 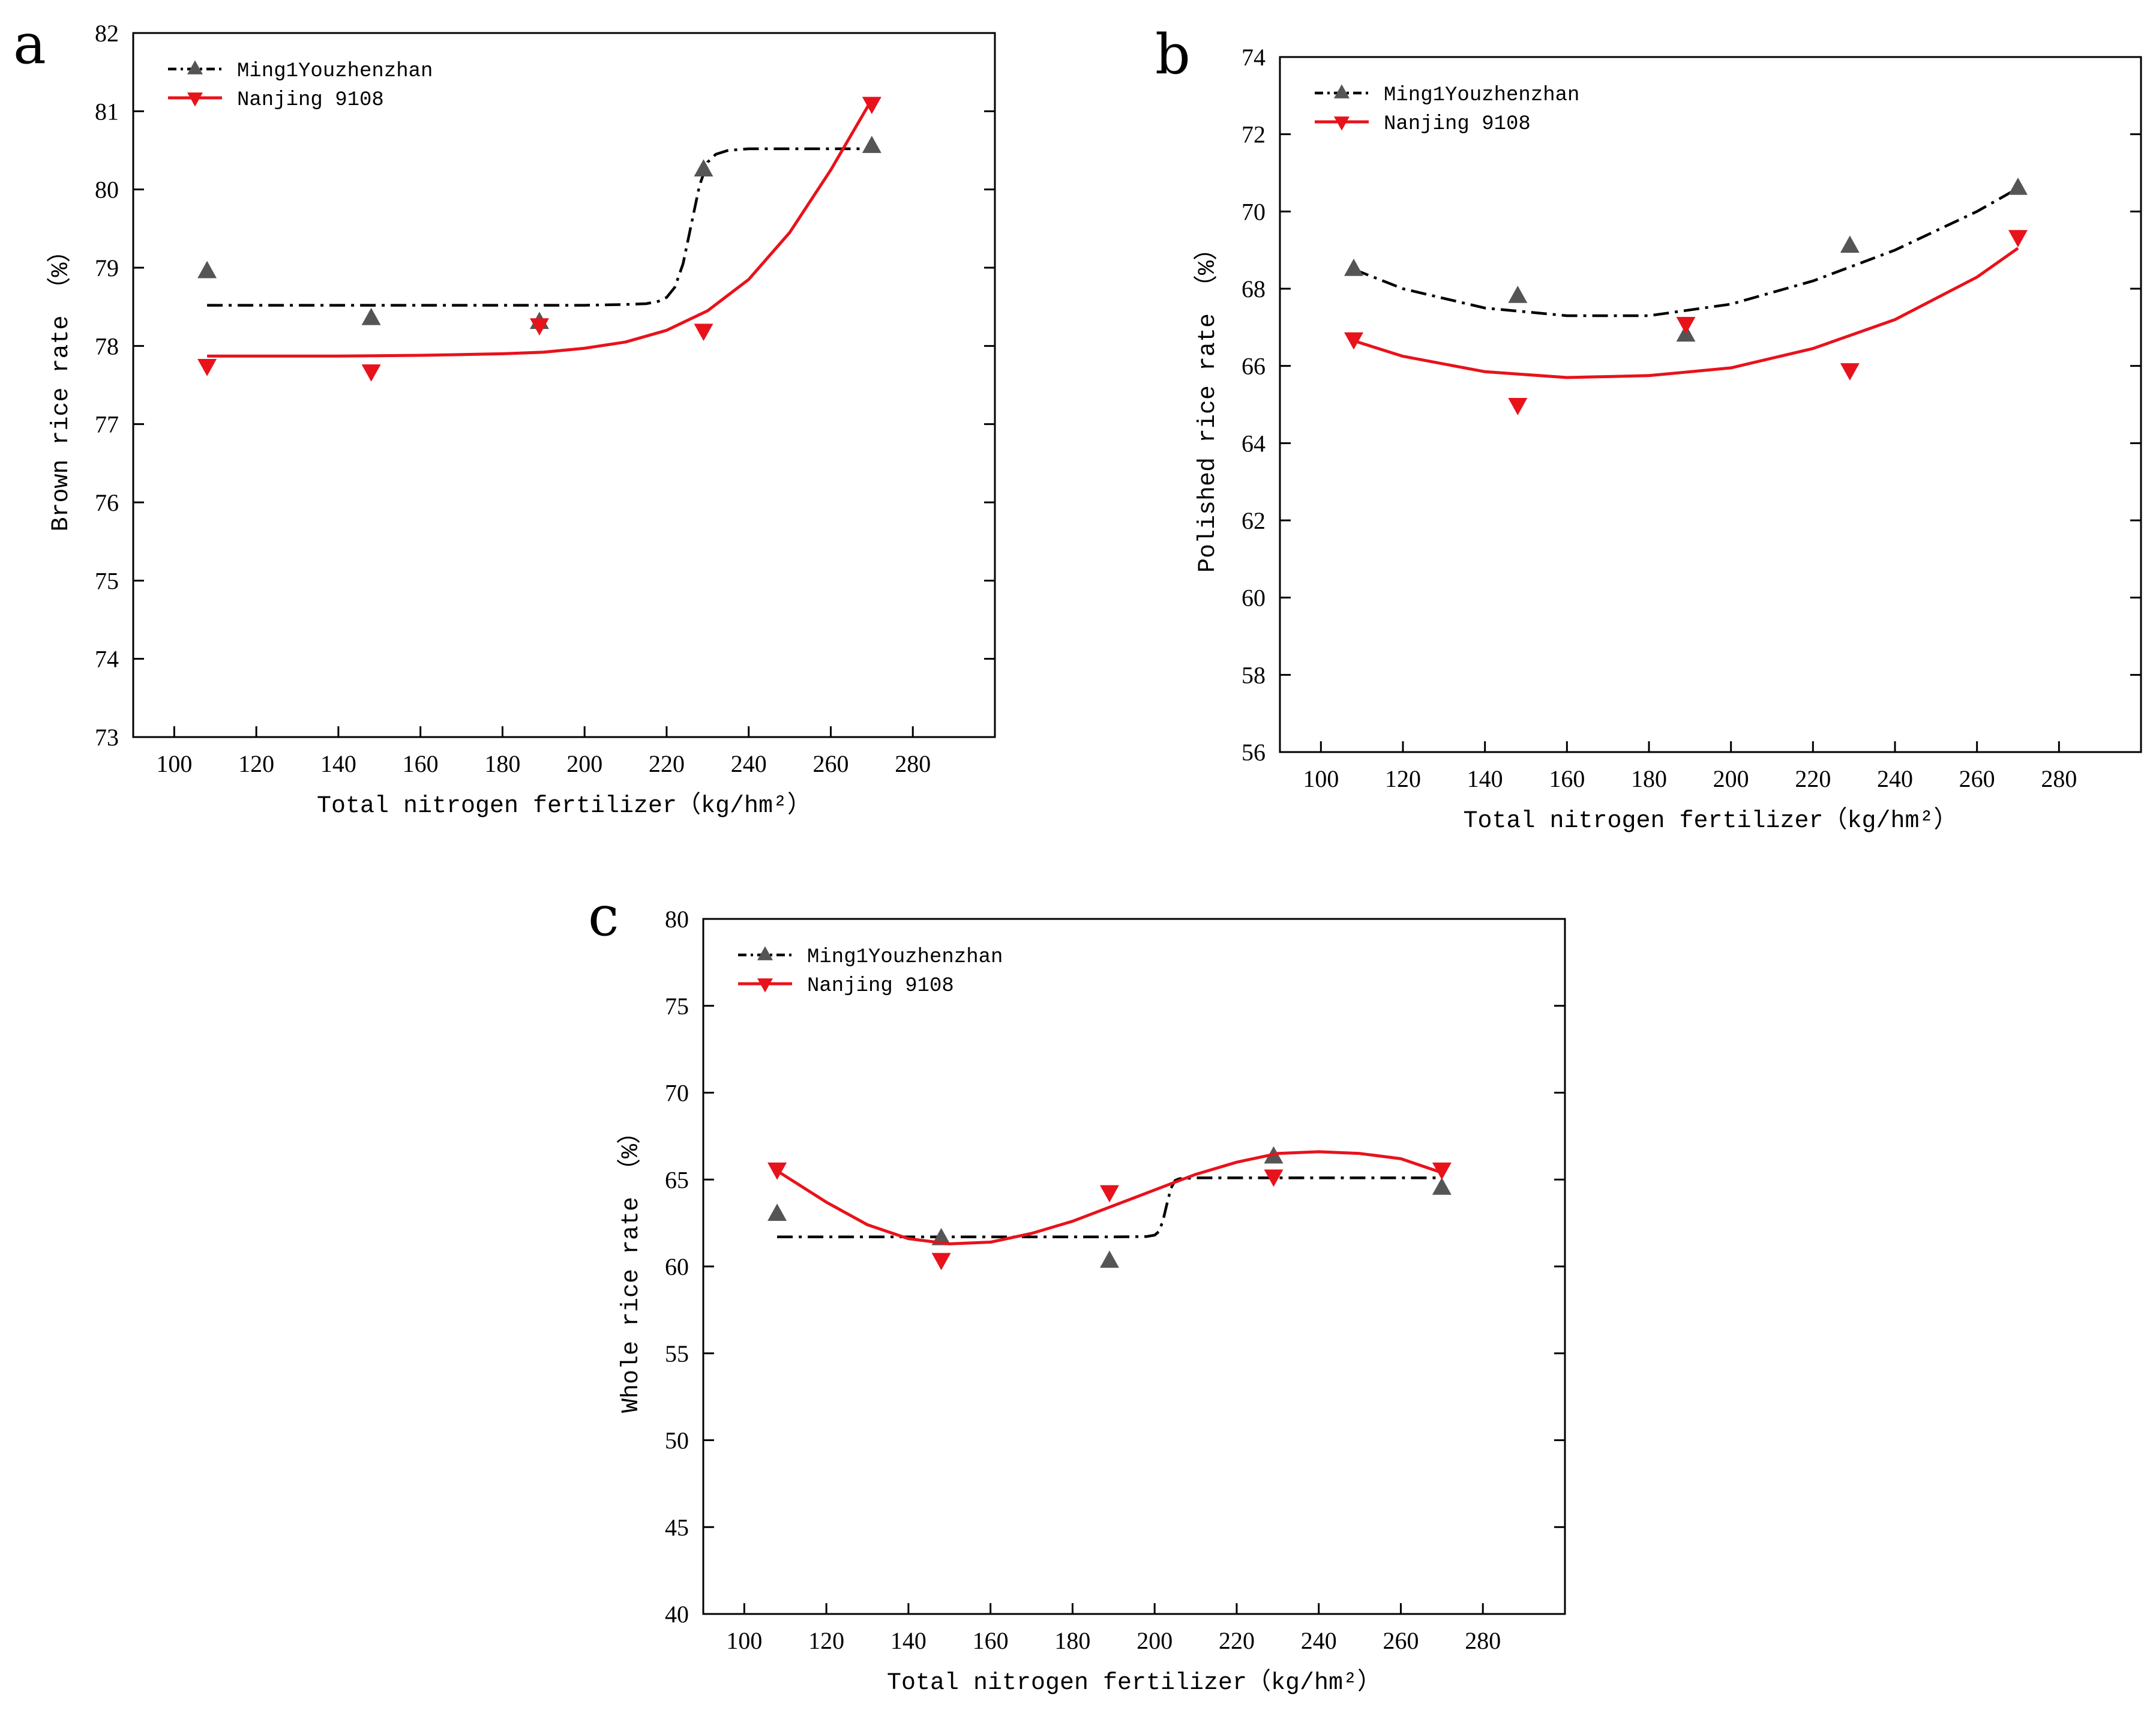 What do you see at coordinates (1173, 54) in the screenshot?
I see `panel-letter: b` at bounding box center [1173, 54].